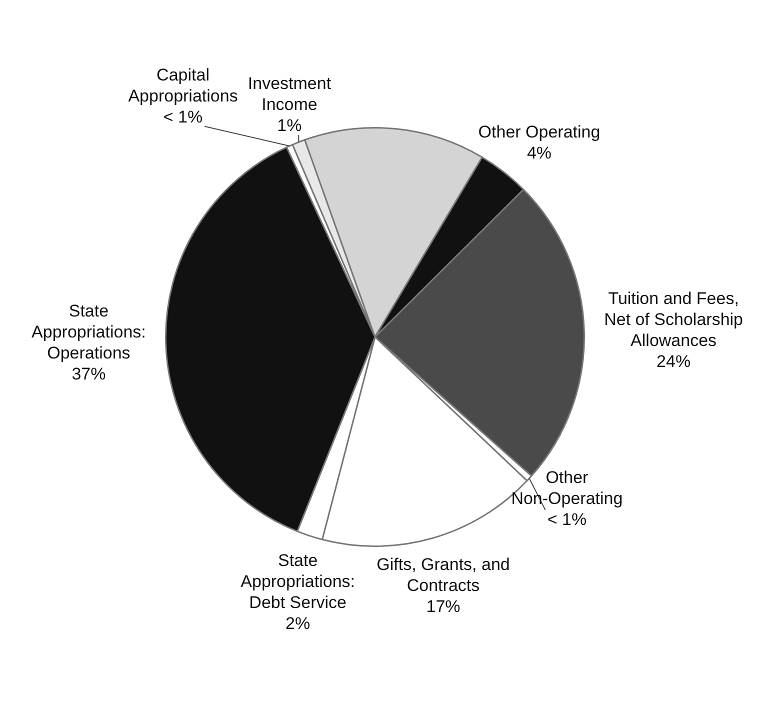 The image size is (774, 705). What do you see at coordinates (183, 86) in the screenshot?
I see `slice-label: Capital Appropriations` at bounding box center [183, 86].